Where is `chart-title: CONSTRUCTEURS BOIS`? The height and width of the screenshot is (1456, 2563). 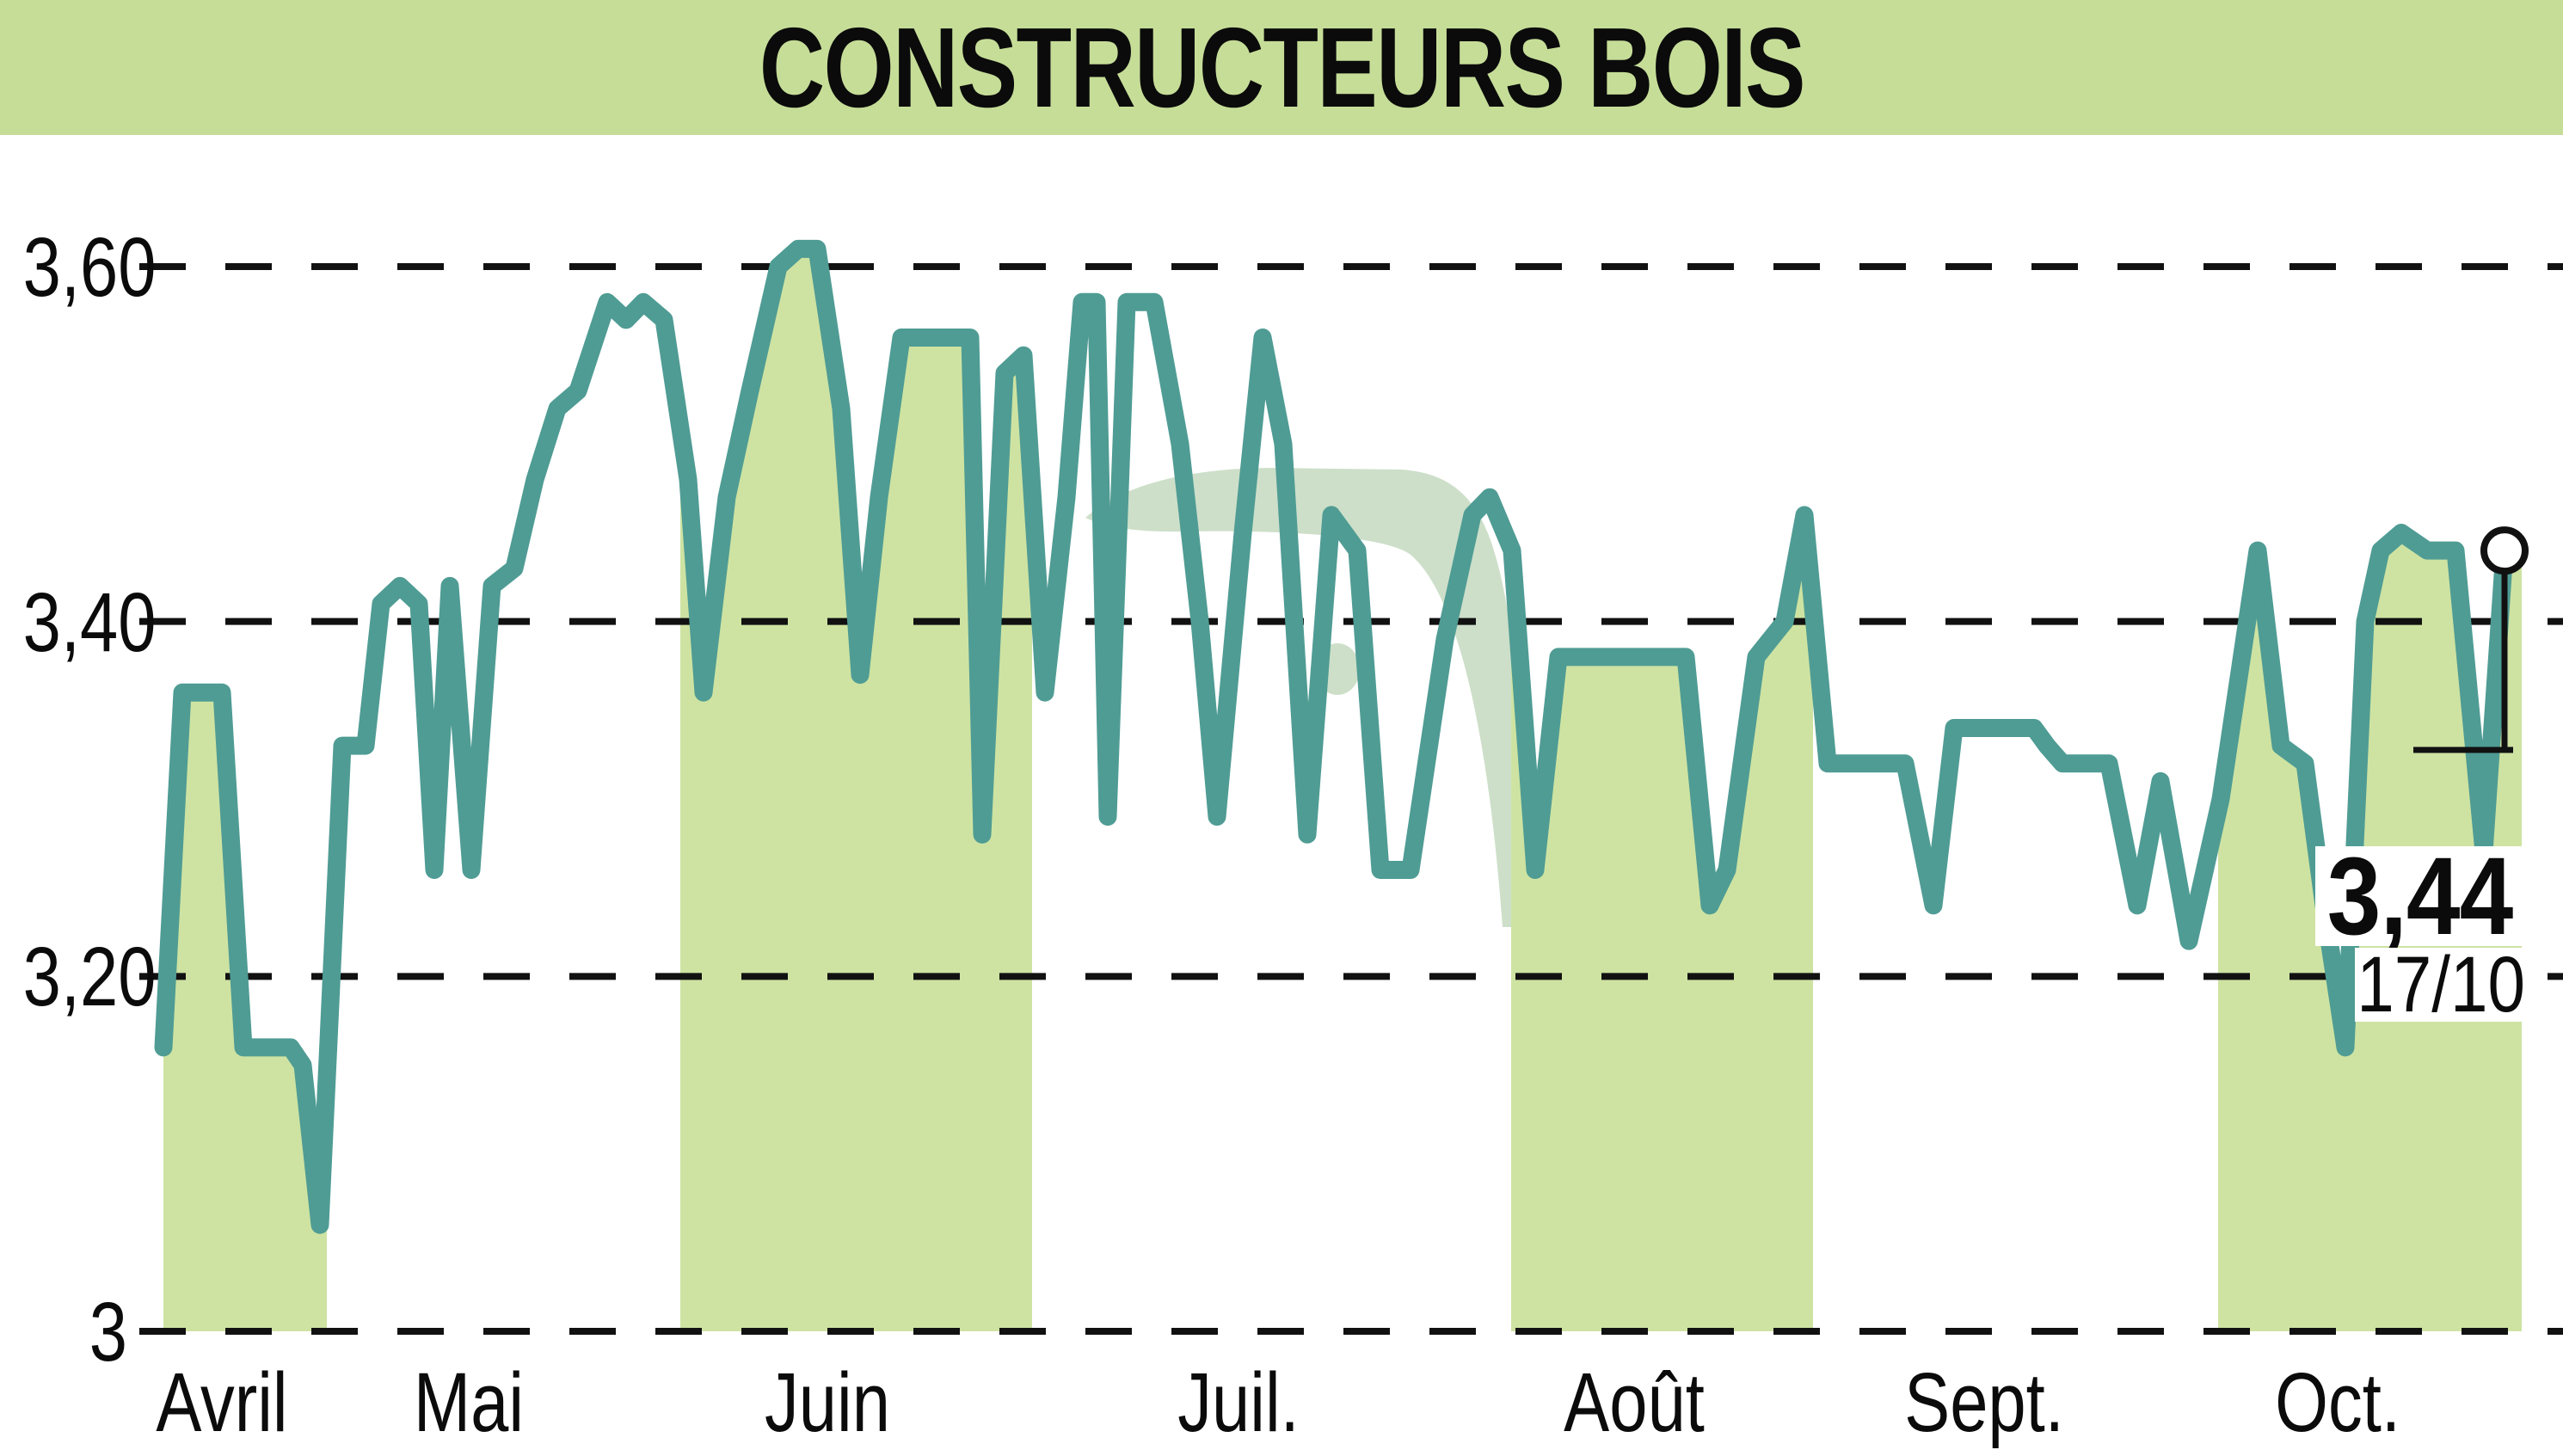
chart-title: CONSTRUCTEURS BOIS is located at coordinates (1282, 67).